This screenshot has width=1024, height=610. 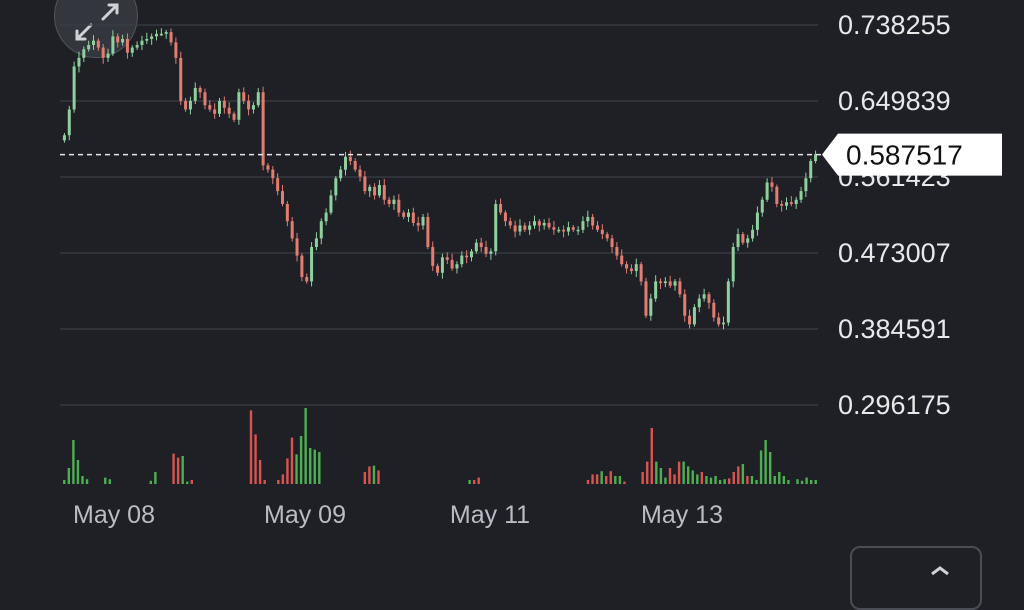 What do you see at coordinates (894, 405) in the screenshot?
I see `y-tick-label: 0.296175` at bounding box center [894, 405].